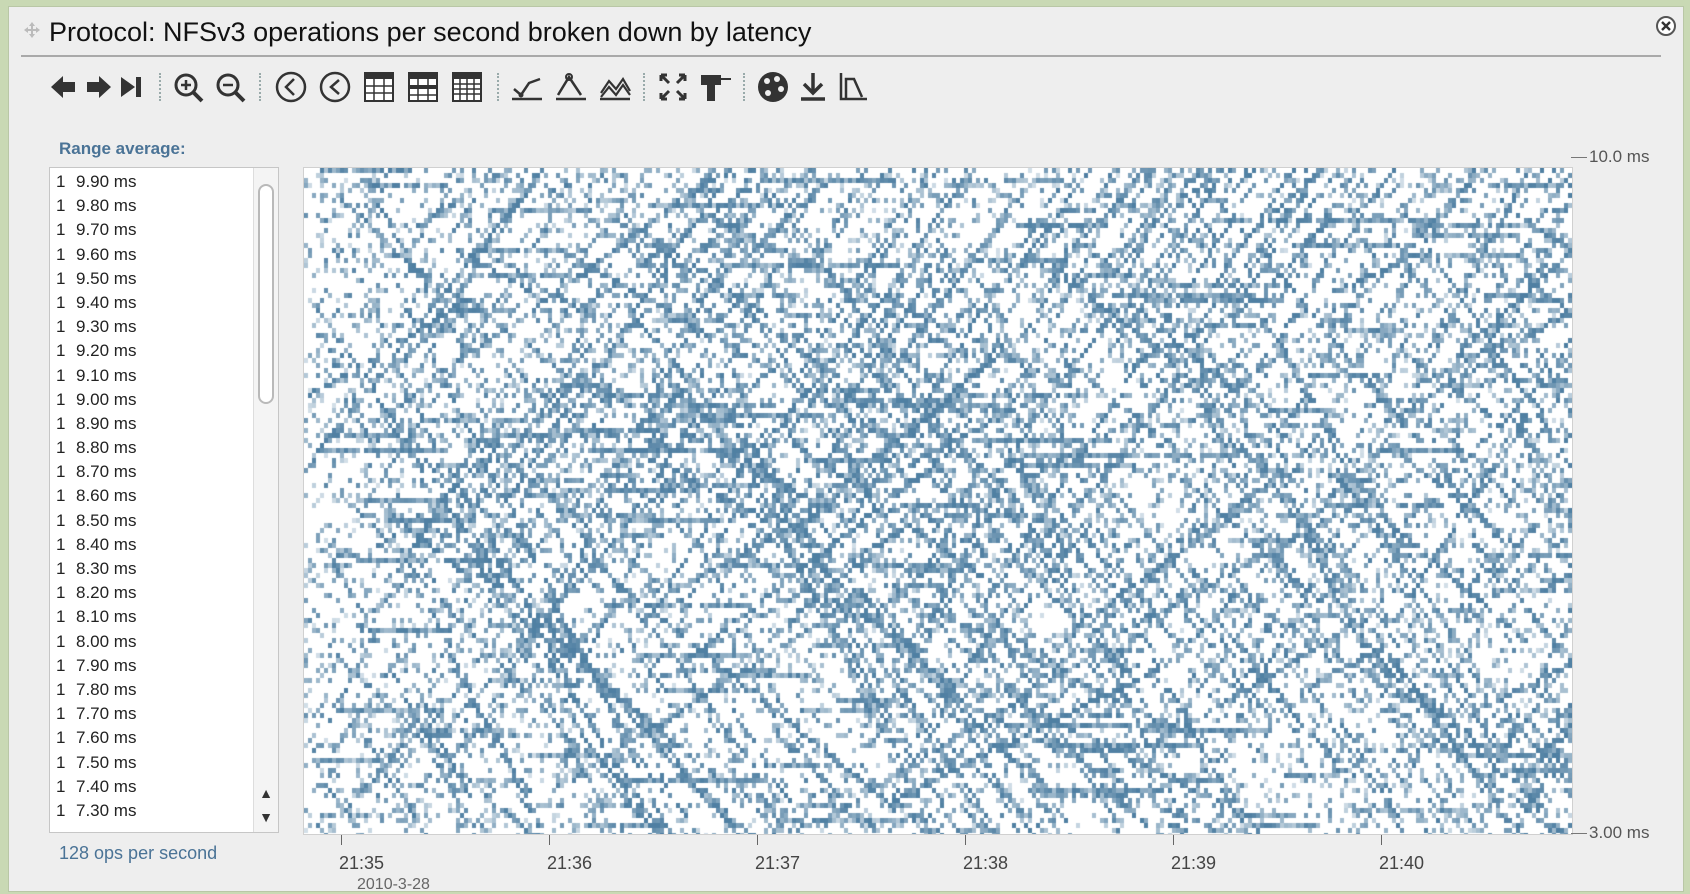 This screenshot has width=1690, height=894. What do you see at coordinates (467, 87) in the screenshot?
I see `table-grid-icon` at bounding box center [467, 87].